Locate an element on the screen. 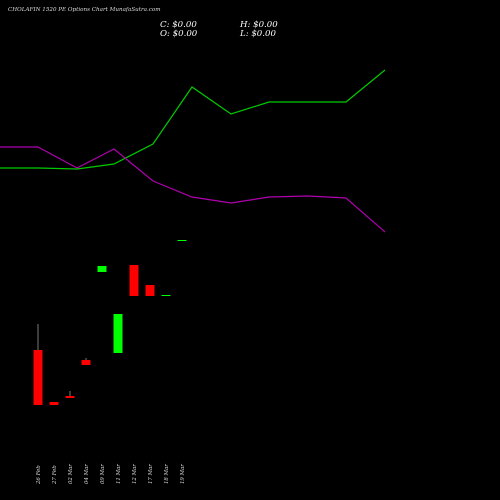 The width and height of the screenshot is (500, 500). x-label: 17 Mar is located at coordinates (151, 474).